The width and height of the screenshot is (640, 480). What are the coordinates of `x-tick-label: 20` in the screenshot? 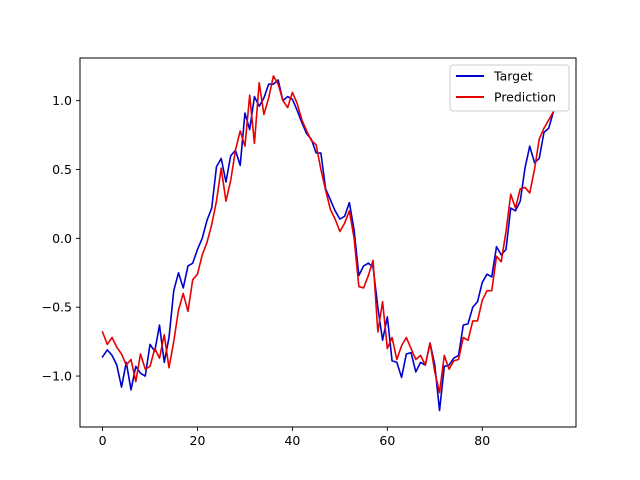 It's located at (198, 440).